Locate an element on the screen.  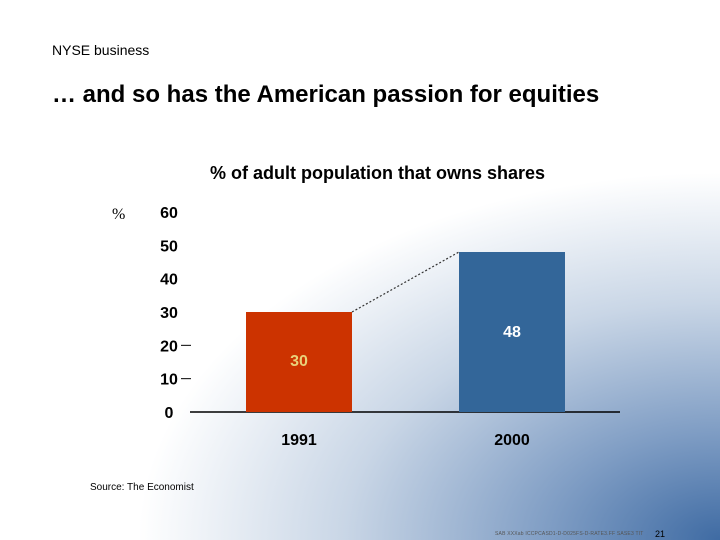
source-note: Source: The Economist is located at coordinates (142, 487).